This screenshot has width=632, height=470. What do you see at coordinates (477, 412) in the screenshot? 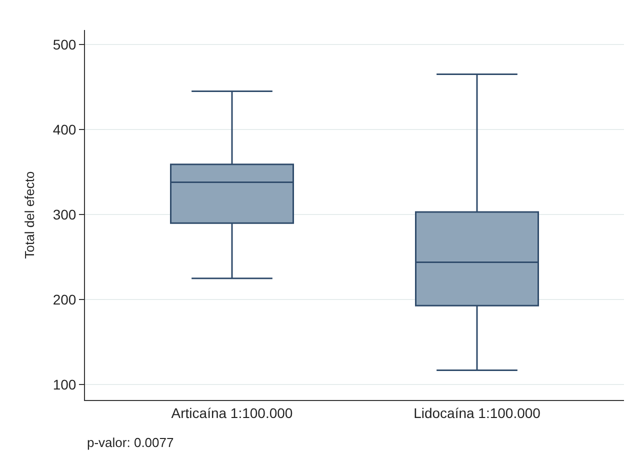
I see `x-tick-label: Lidocaína 1:100.000` at bounding box center [477, 412].